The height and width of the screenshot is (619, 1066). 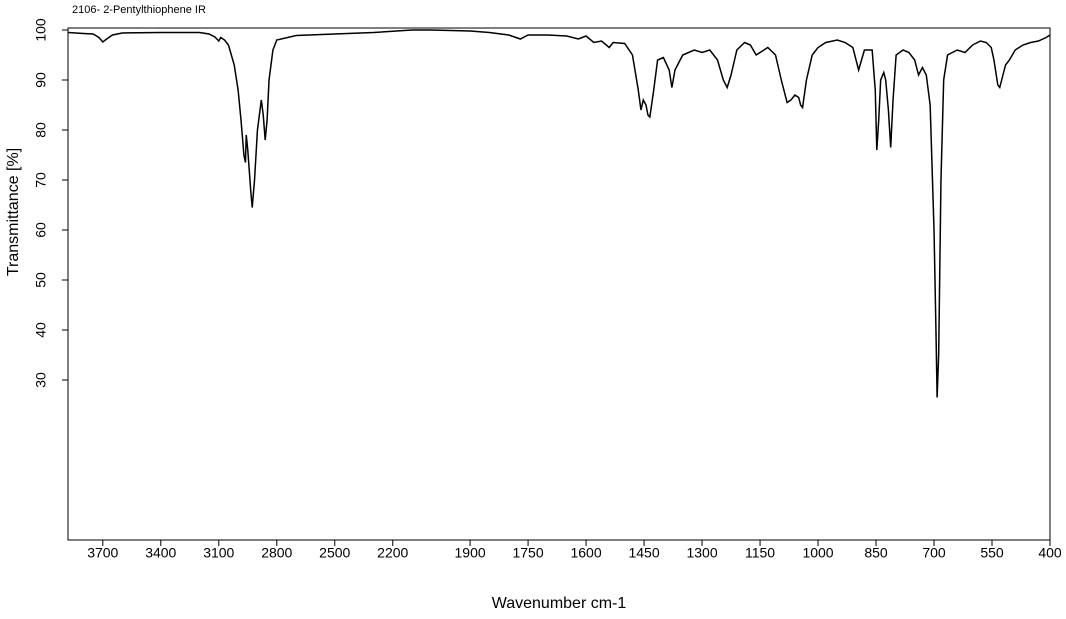 What do you see at coordinates (470, 553) in the screenshot?
I see `x-tick-label: 1900` at bounding box center [470, 553].